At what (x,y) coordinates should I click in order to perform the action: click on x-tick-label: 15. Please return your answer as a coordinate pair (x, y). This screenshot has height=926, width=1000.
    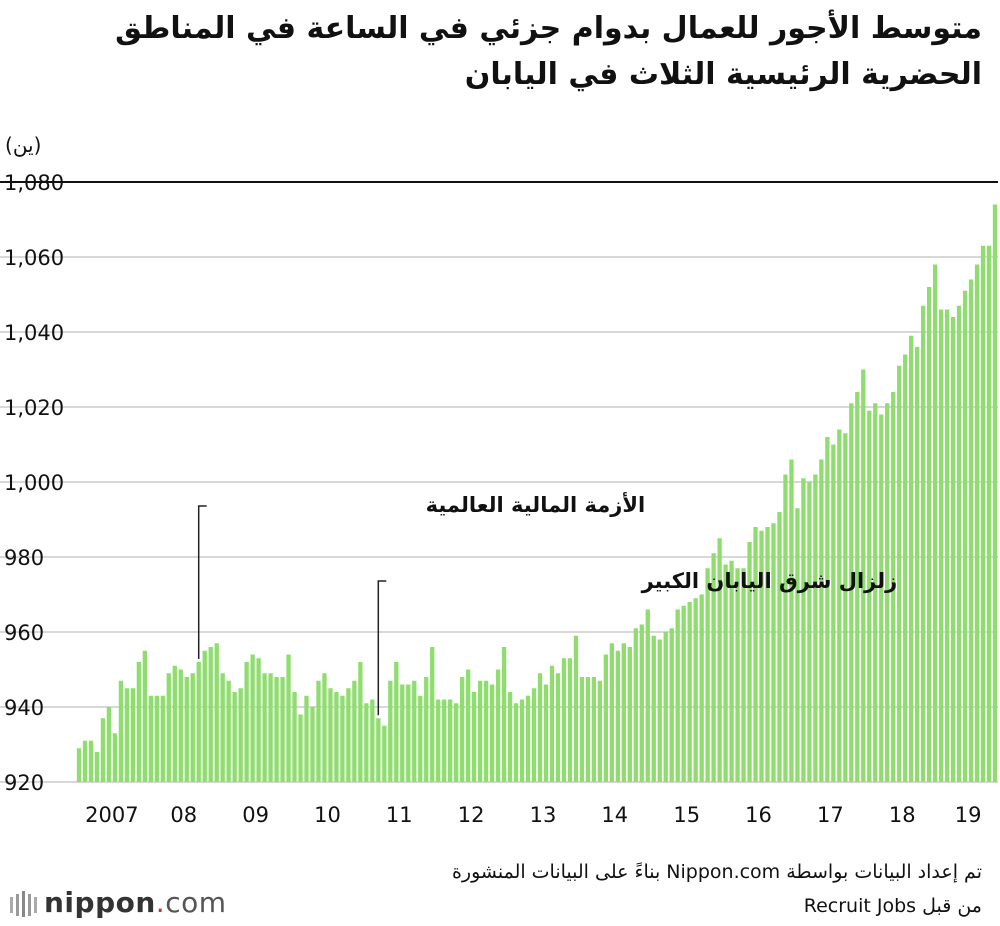
    Looking at the image, I should click on (686, 815).